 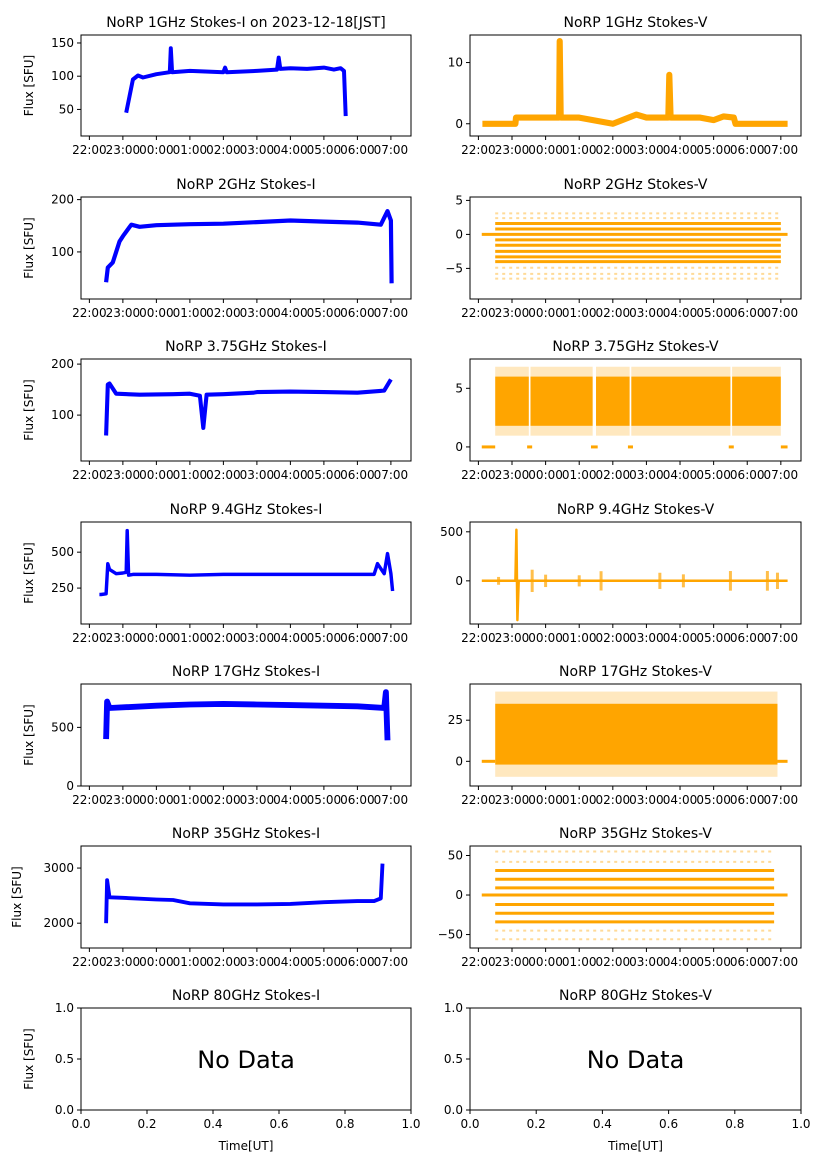 What do you see at coordinates (635, 996) in the screenshot?
I see `chart-title: NoRP 80GHz Stokes-V` at bounding box center [635, 996].